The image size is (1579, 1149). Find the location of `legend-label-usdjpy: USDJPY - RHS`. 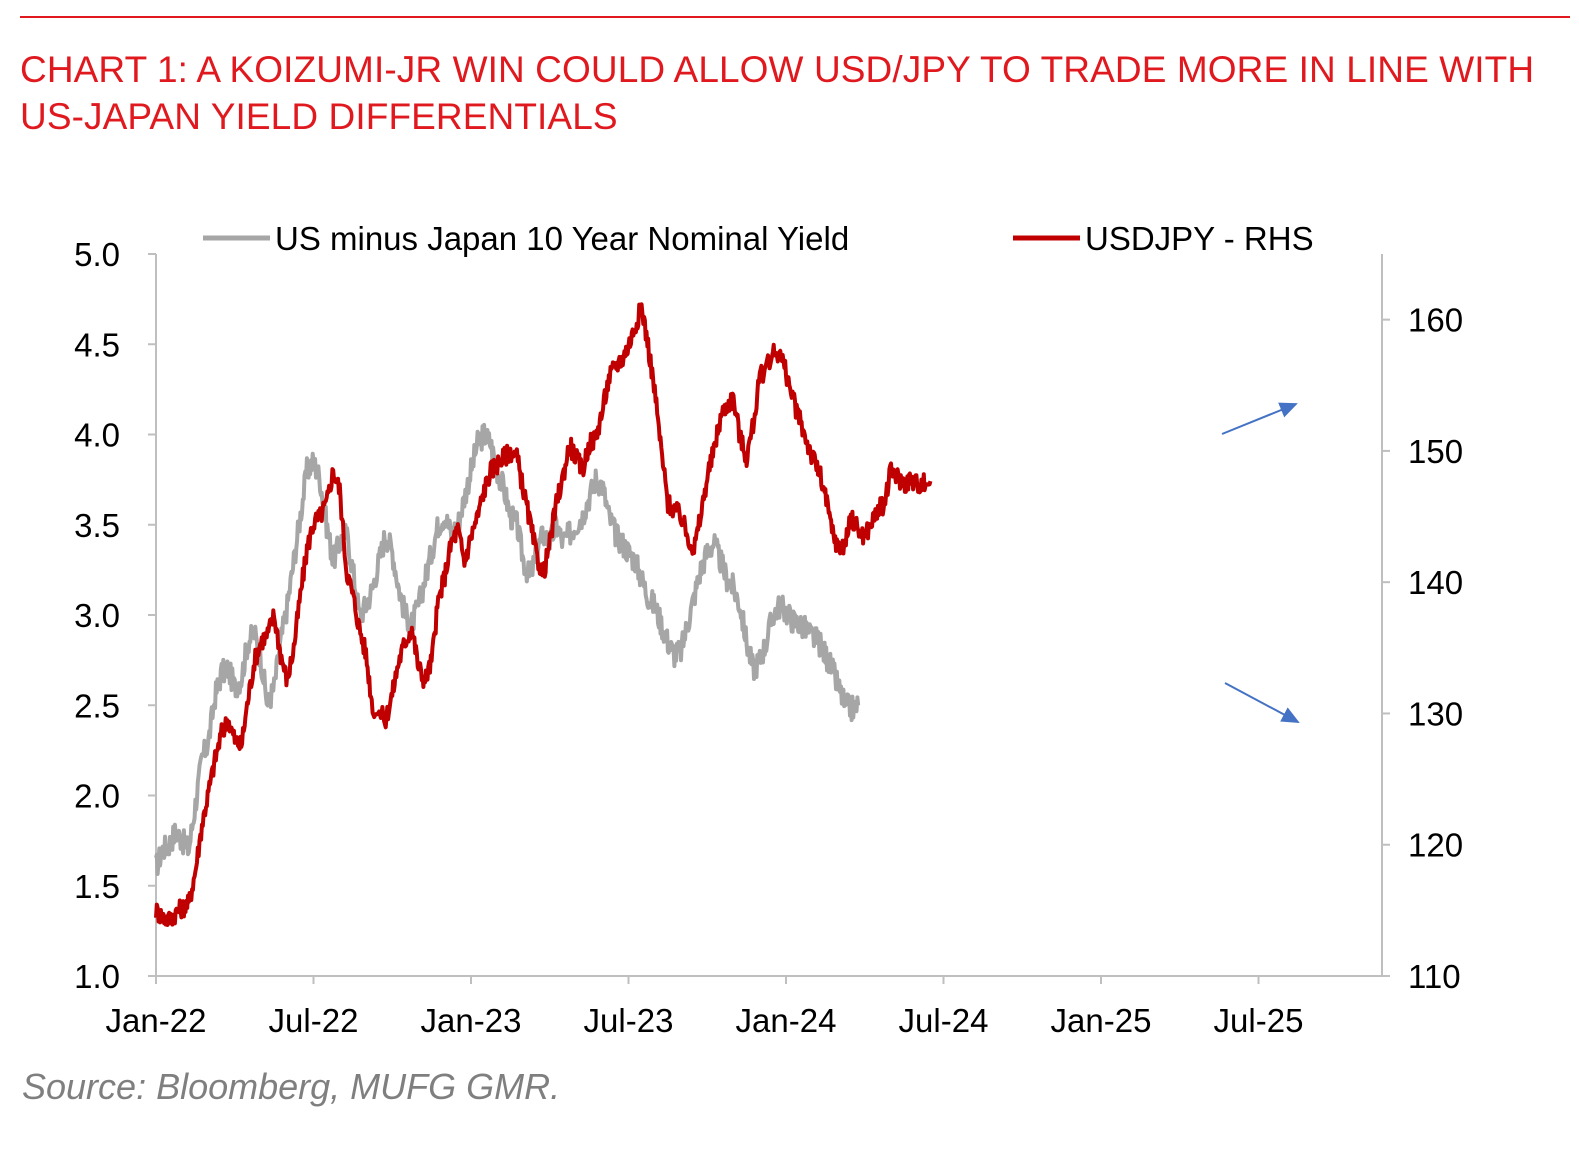

legend-label-usdjpy: USDJPY - RHS is located at coordinates (1199, 238).